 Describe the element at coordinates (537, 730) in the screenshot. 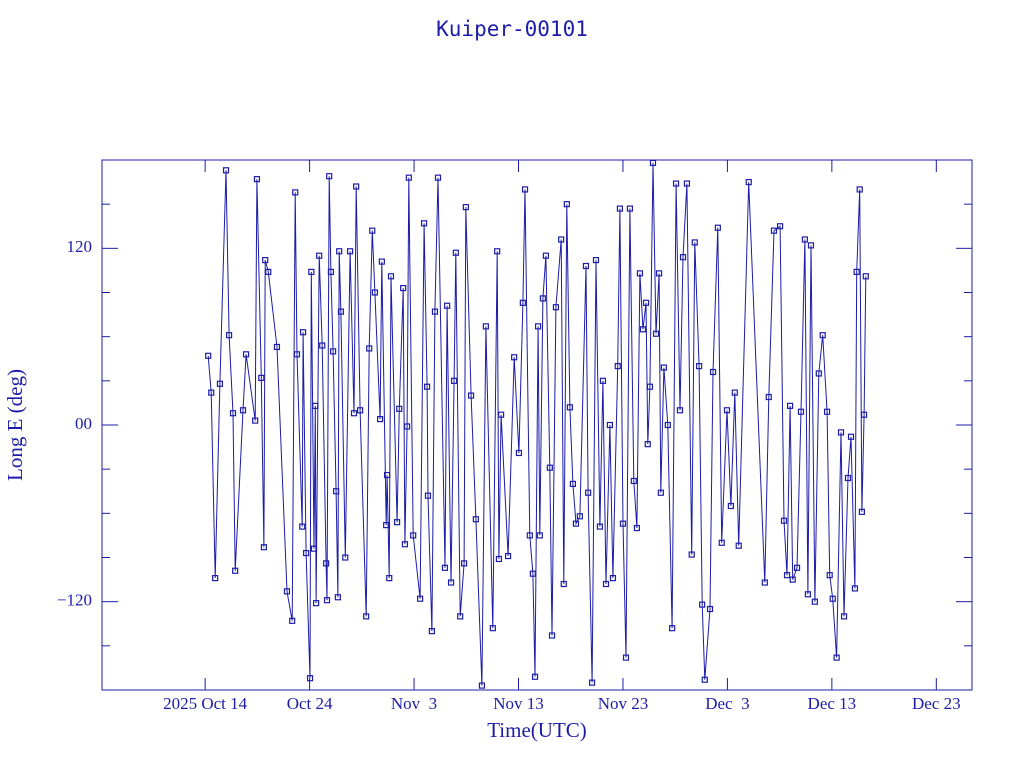

I see `x-axis-label: Time(UTC)` at that location.